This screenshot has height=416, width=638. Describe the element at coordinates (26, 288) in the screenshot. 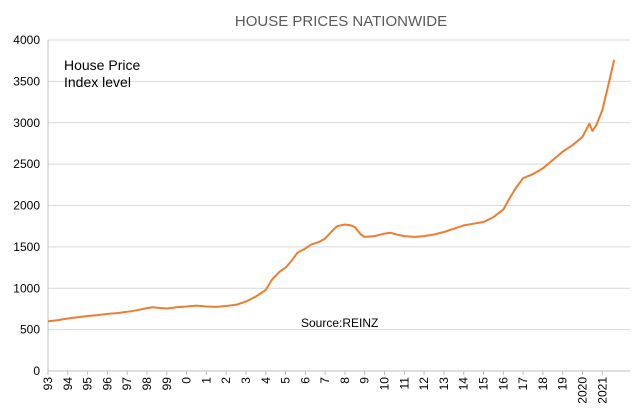

I see `y-tick-label: 1000` at that location.